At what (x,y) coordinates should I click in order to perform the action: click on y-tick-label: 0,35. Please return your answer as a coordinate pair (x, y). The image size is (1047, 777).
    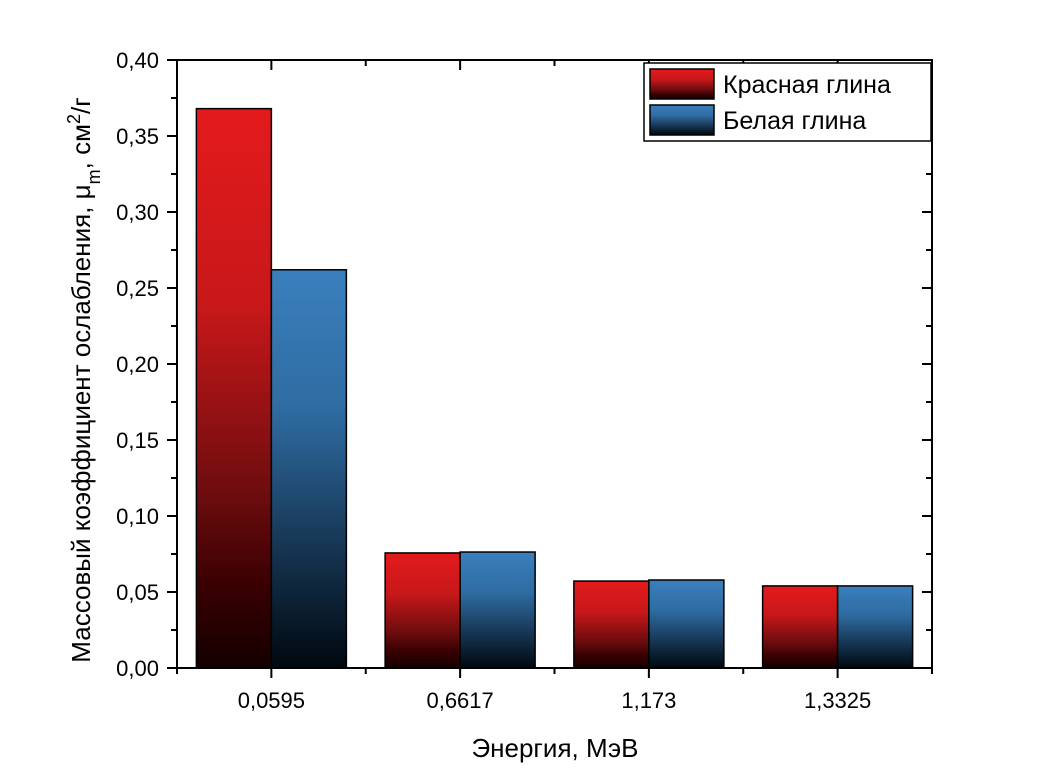
    Looking at the image, I should click on (137, 136).